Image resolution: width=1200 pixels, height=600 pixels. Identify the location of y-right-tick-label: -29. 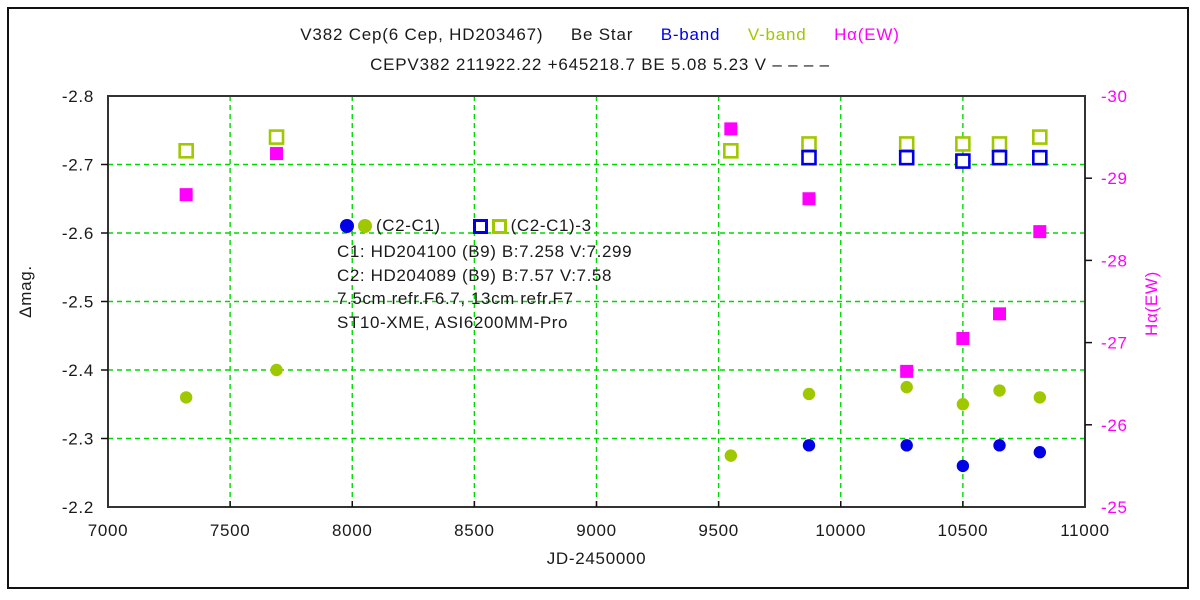
(1114, 178).